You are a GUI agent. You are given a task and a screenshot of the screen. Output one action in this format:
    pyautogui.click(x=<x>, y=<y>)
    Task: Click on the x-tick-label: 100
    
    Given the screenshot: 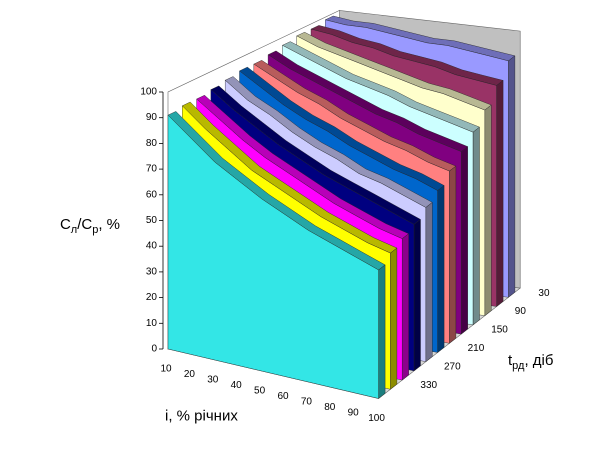 What is the action you would take?
    pyautogui.click(x=376, y=418)
    